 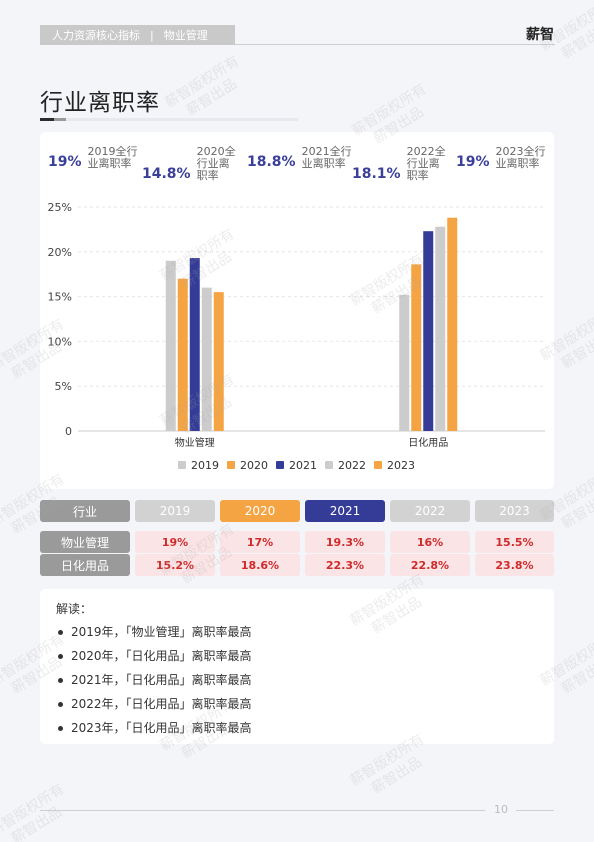 I want to click on y-tick-label: 10%, so click(x=60, y=341).